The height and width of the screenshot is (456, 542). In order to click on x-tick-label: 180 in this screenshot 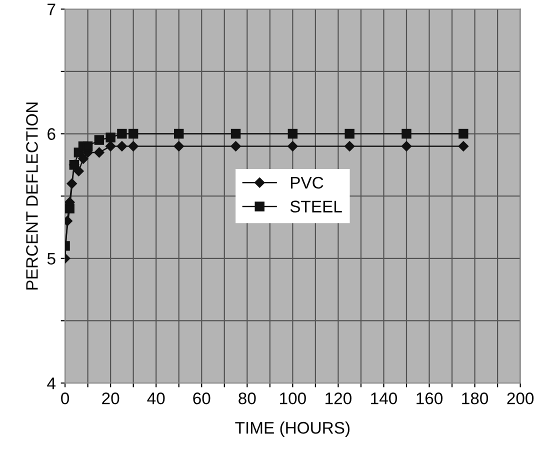, I will do `click(475, 398)`.